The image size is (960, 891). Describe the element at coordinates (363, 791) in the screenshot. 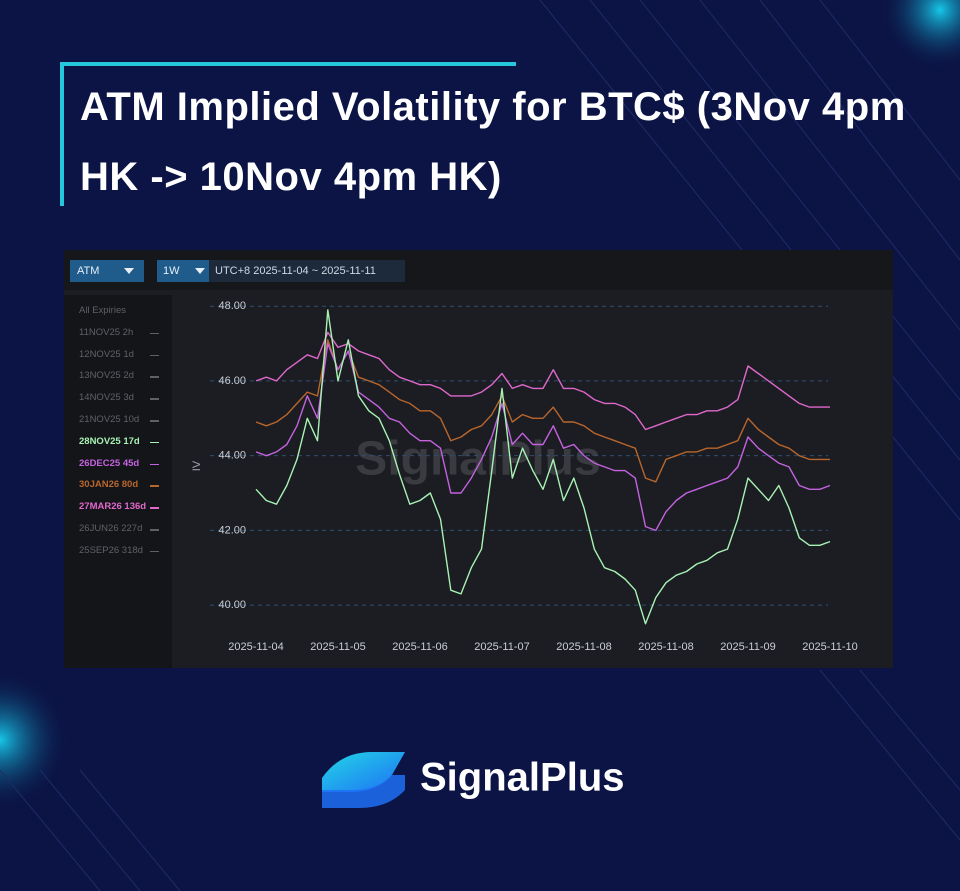

I see `logo-mark` at that location.